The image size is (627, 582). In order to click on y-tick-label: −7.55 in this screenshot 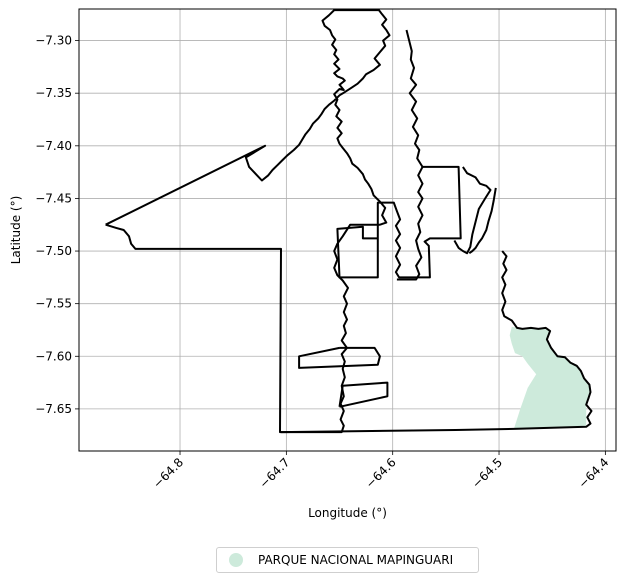, I will do `click(53, 304)`.